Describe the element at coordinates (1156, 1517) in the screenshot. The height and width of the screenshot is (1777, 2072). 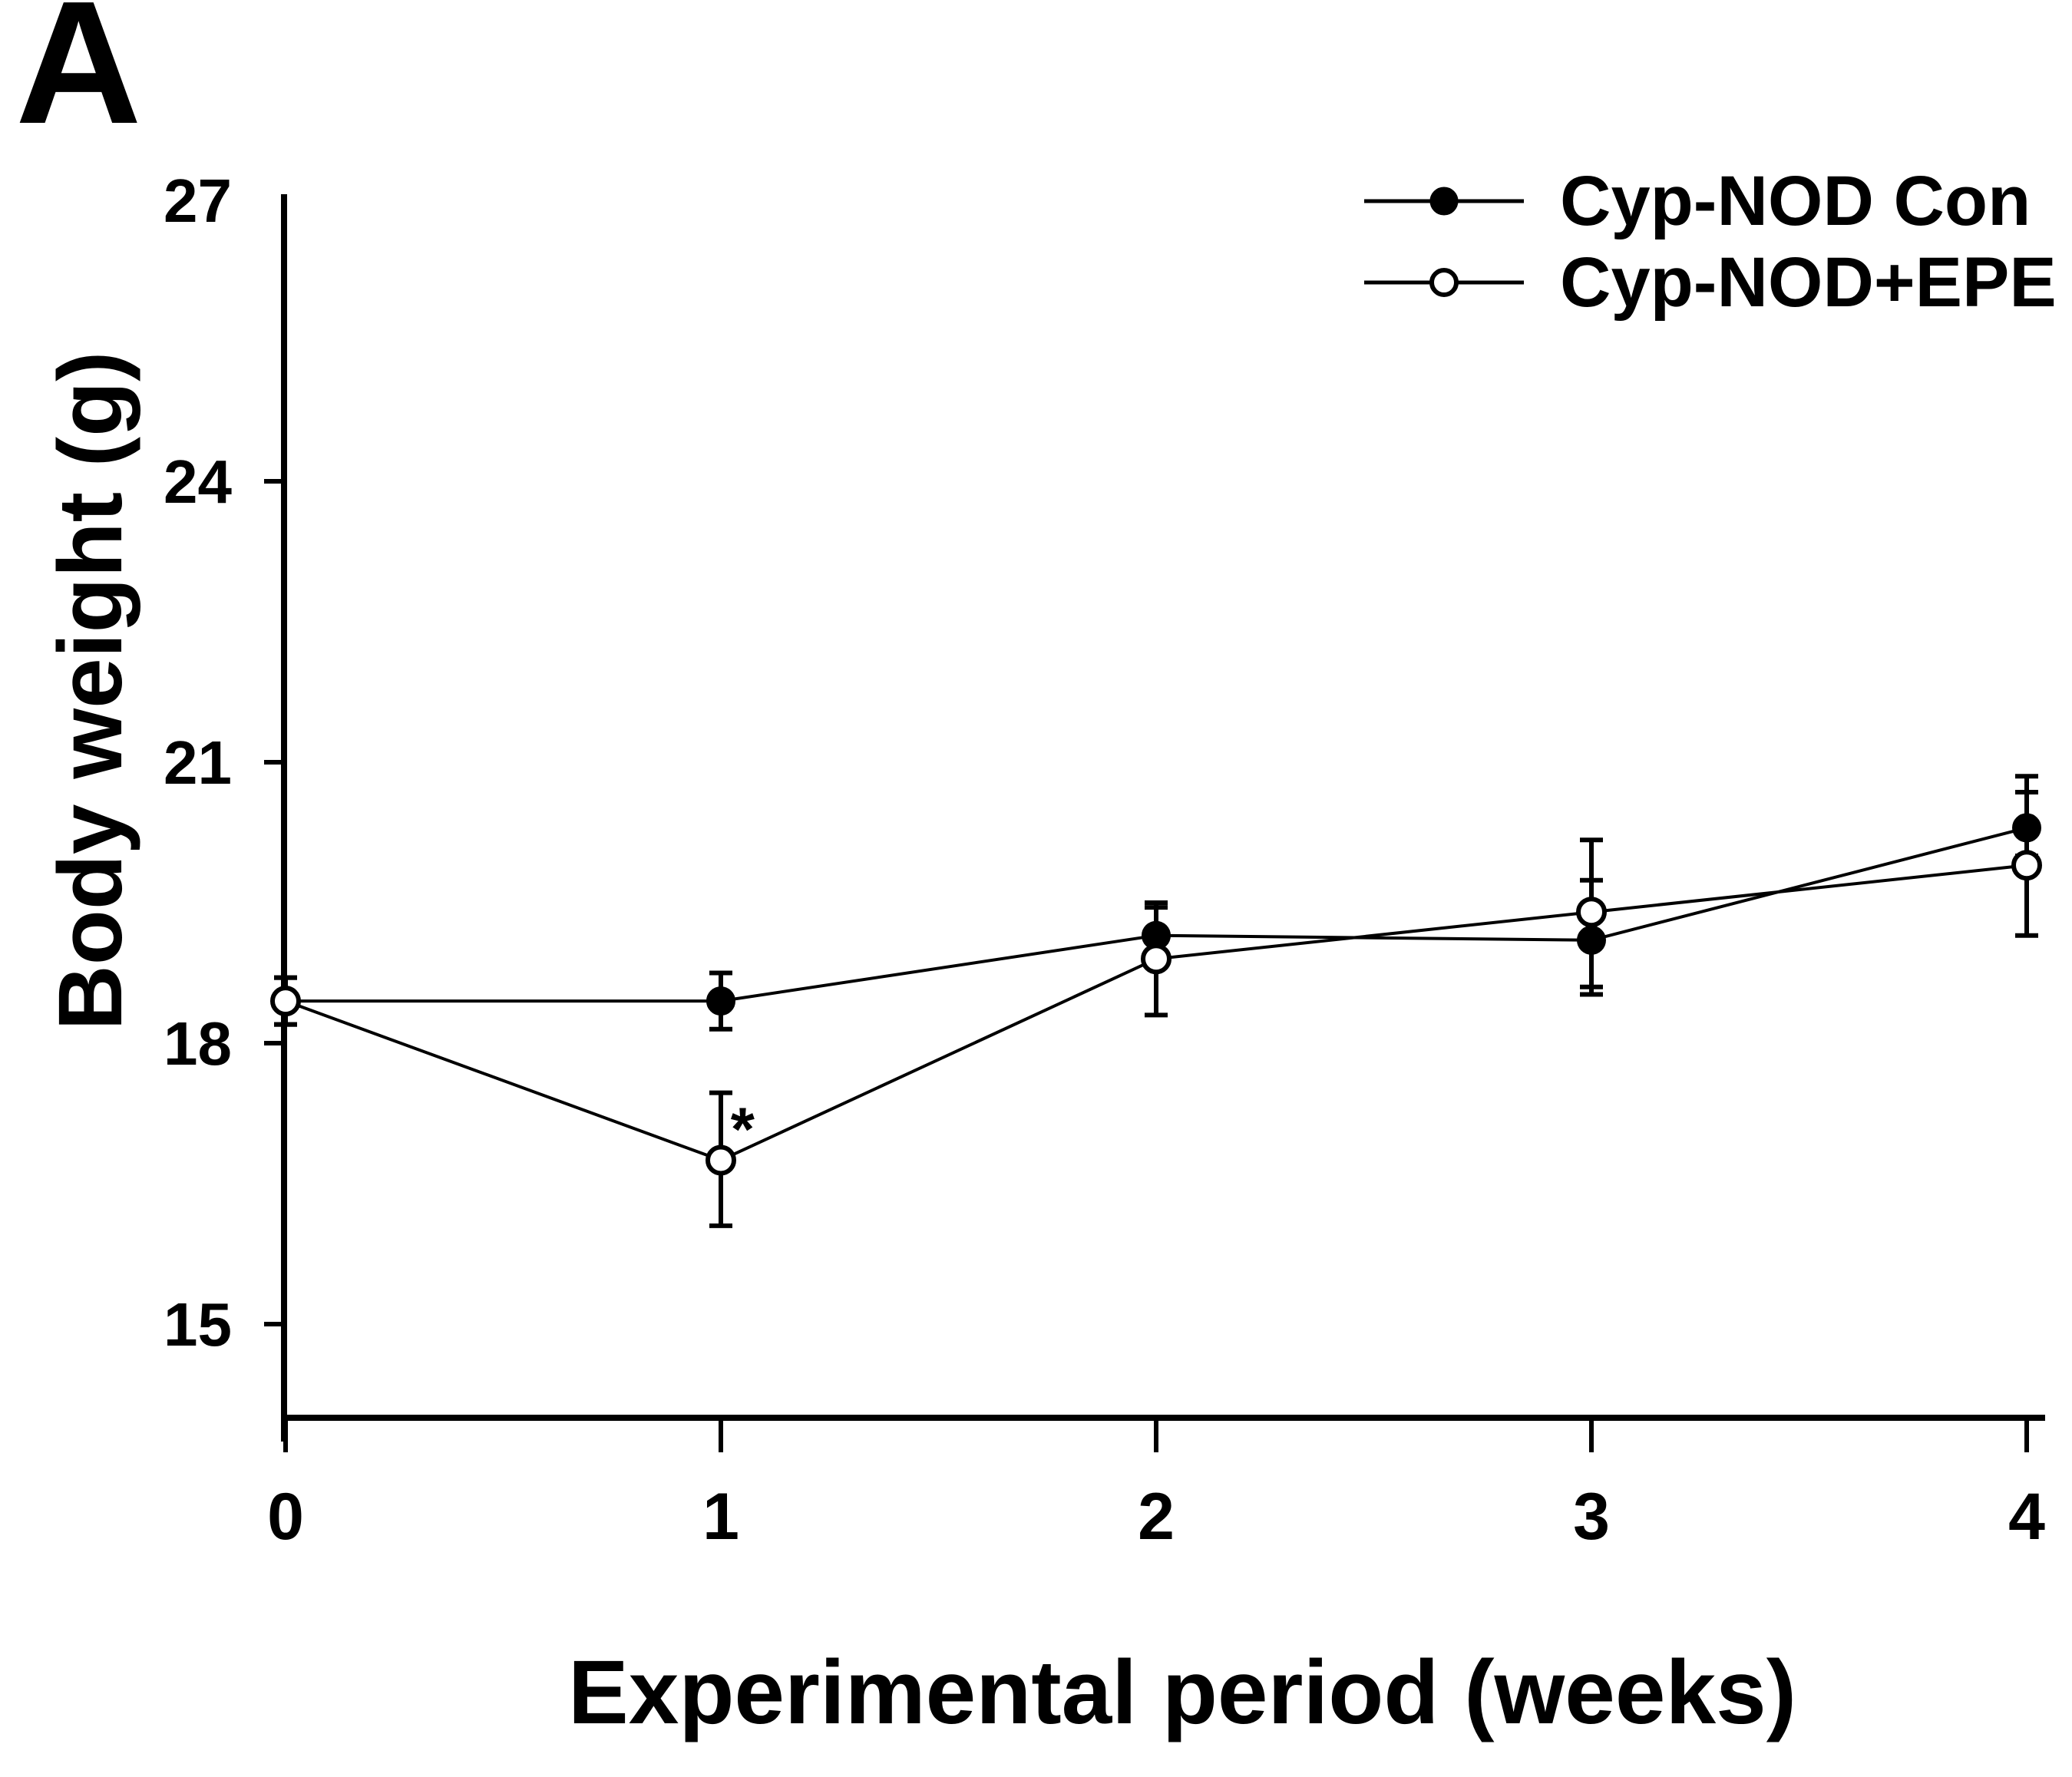
I see `x-tick-label: 2` at that location.